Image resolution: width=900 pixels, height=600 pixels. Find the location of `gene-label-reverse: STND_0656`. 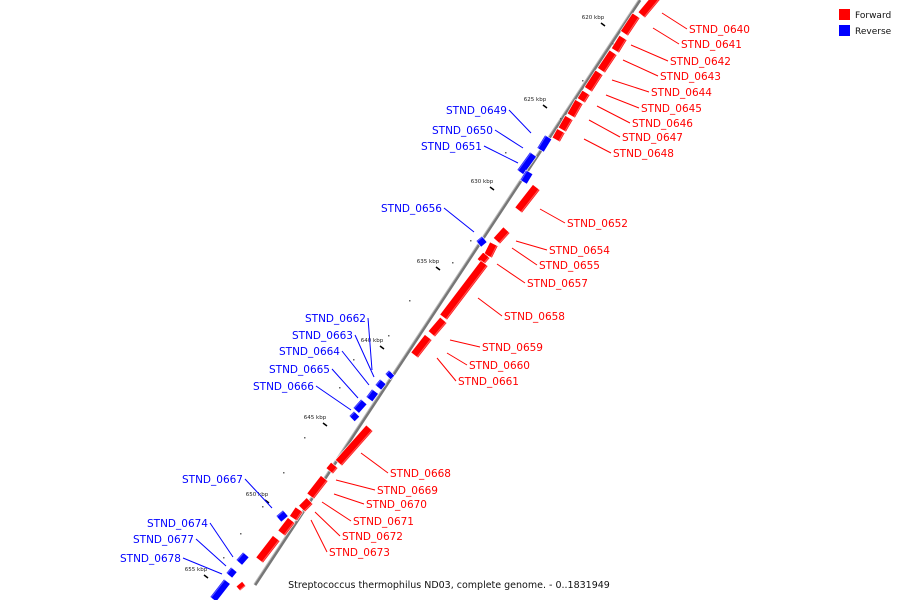

gene-label-reverse: STND_0656 is located at coordinates (411, 209).